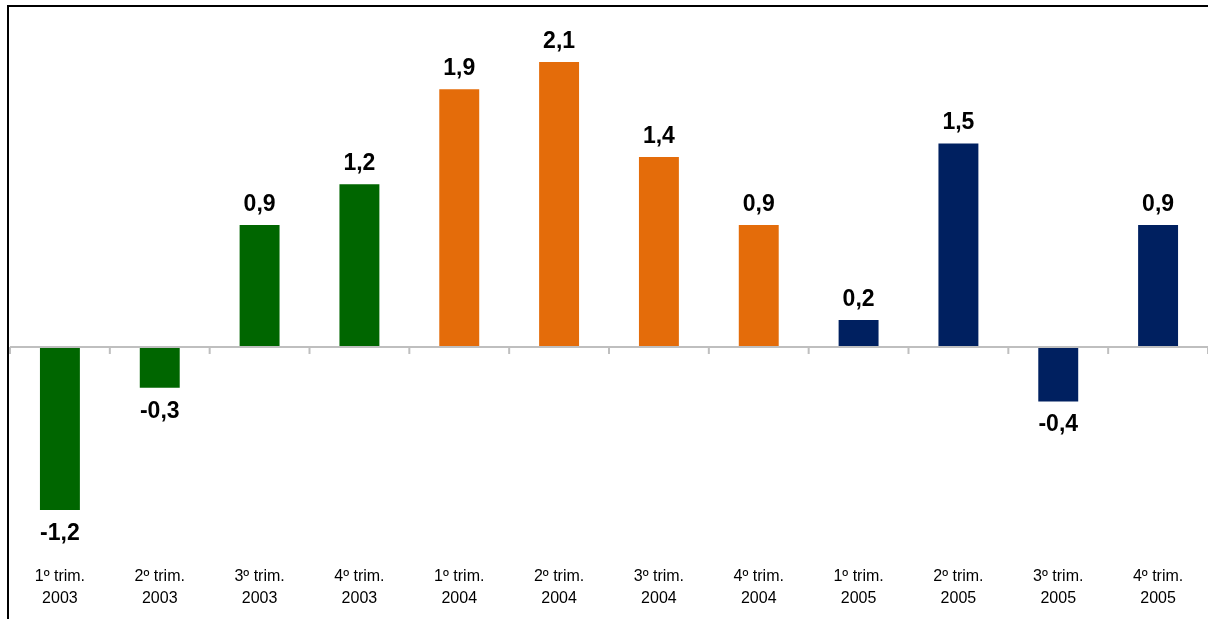 The width and height of the screenshot is (1208, 619). I want to click on data-label: 1,5, so click(958, 121).